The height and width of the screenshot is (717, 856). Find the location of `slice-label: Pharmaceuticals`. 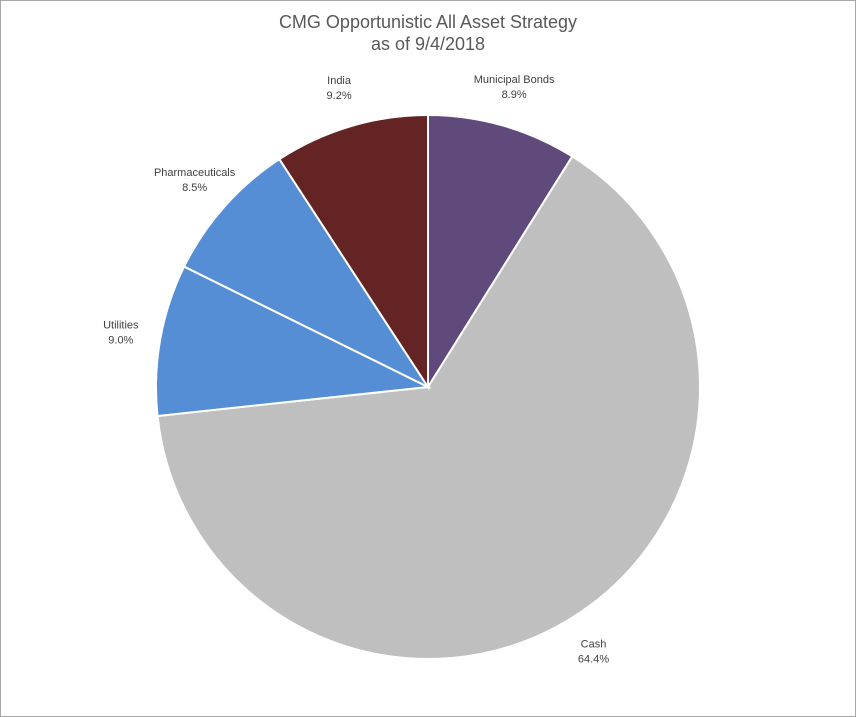

slice-label: Pharmaceuticals is located at coordinates (195, 173).